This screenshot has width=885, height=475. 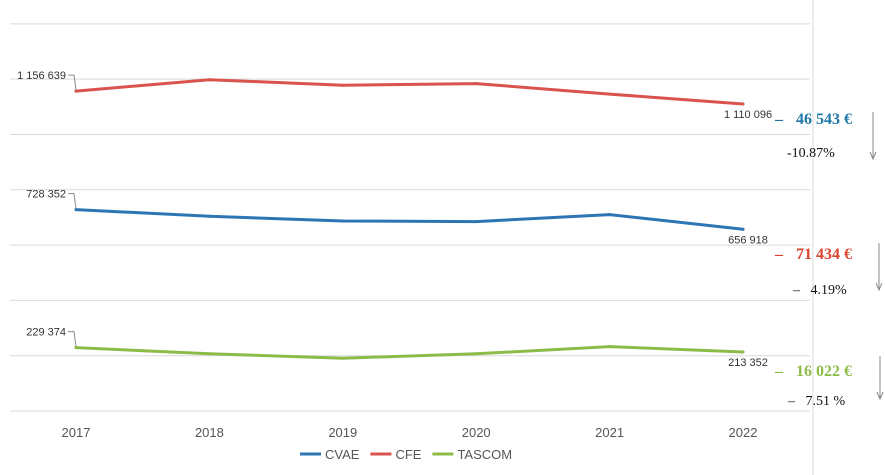 I want to click on x-tick-label: 2018, so click(x=209, y=432).